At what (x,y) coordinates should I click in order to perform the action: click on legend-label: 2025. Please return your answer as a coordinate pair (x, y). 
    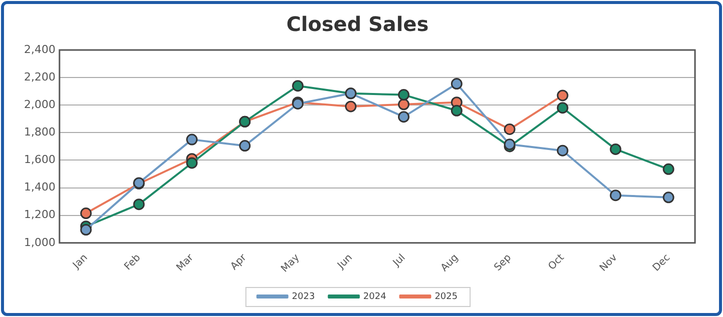
    Looking at the image, I should click on (446, 297).